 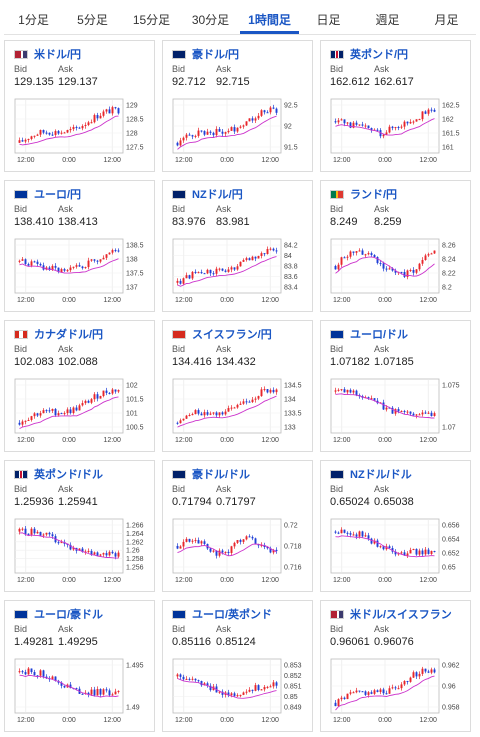 What do you see at coordinates (58, 195) in the screenshot?
I see `pair-name: ユーロ/円` at bounding box center [58, 195].